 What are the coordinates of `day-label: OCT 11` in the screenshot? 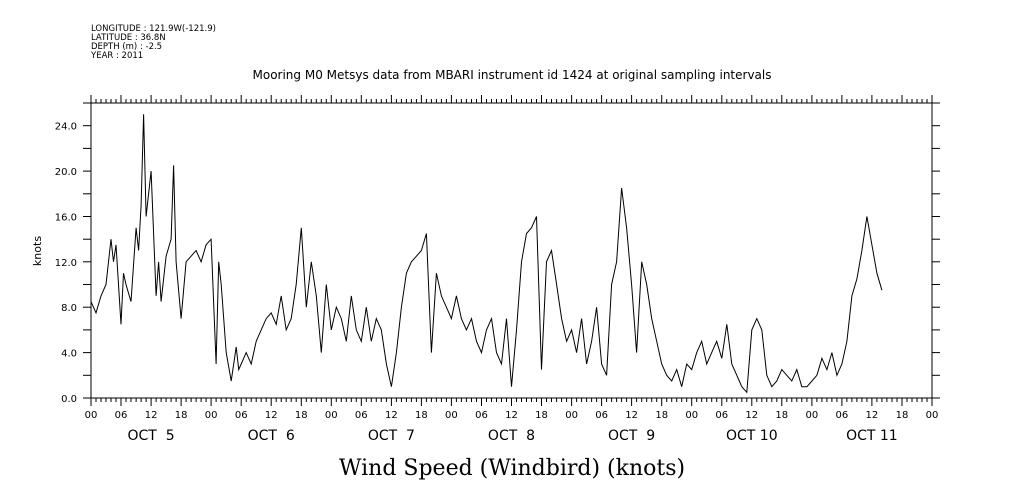 It's located at (872, 436).